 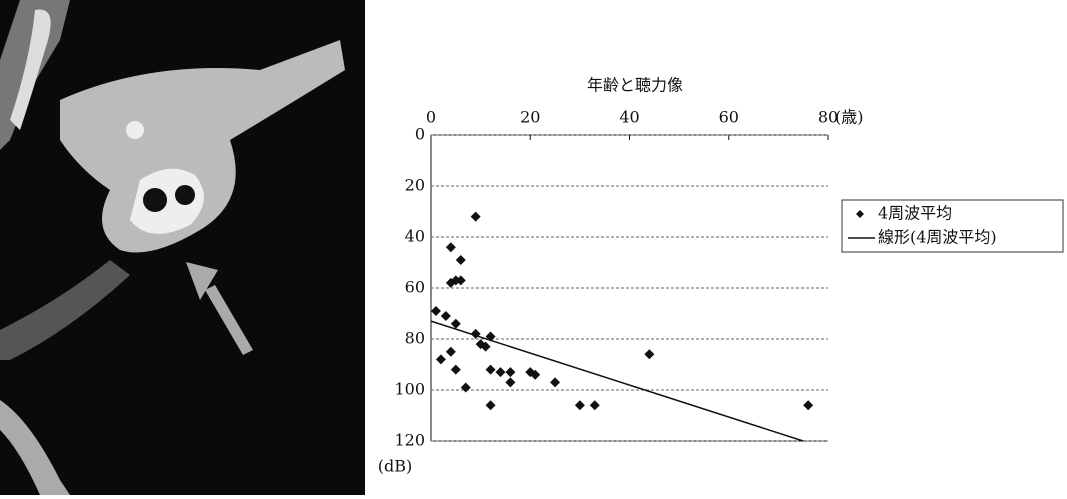 What do you see at coordinates (530, 117) in the screenshot?
I see `x-tick-label: 20` at bounding box center [530, 117].